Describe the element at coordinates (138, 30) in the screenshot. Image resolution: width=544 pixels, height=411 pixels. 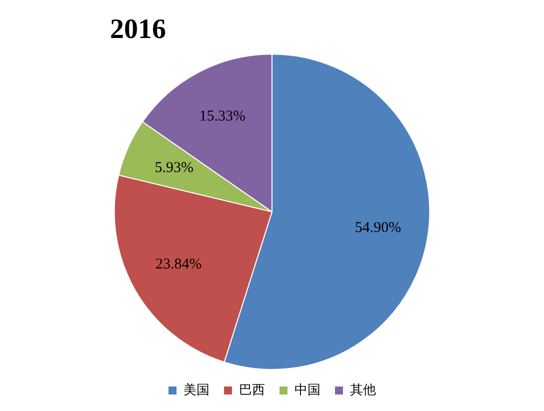
I see `chart-title: 2016` at that location.